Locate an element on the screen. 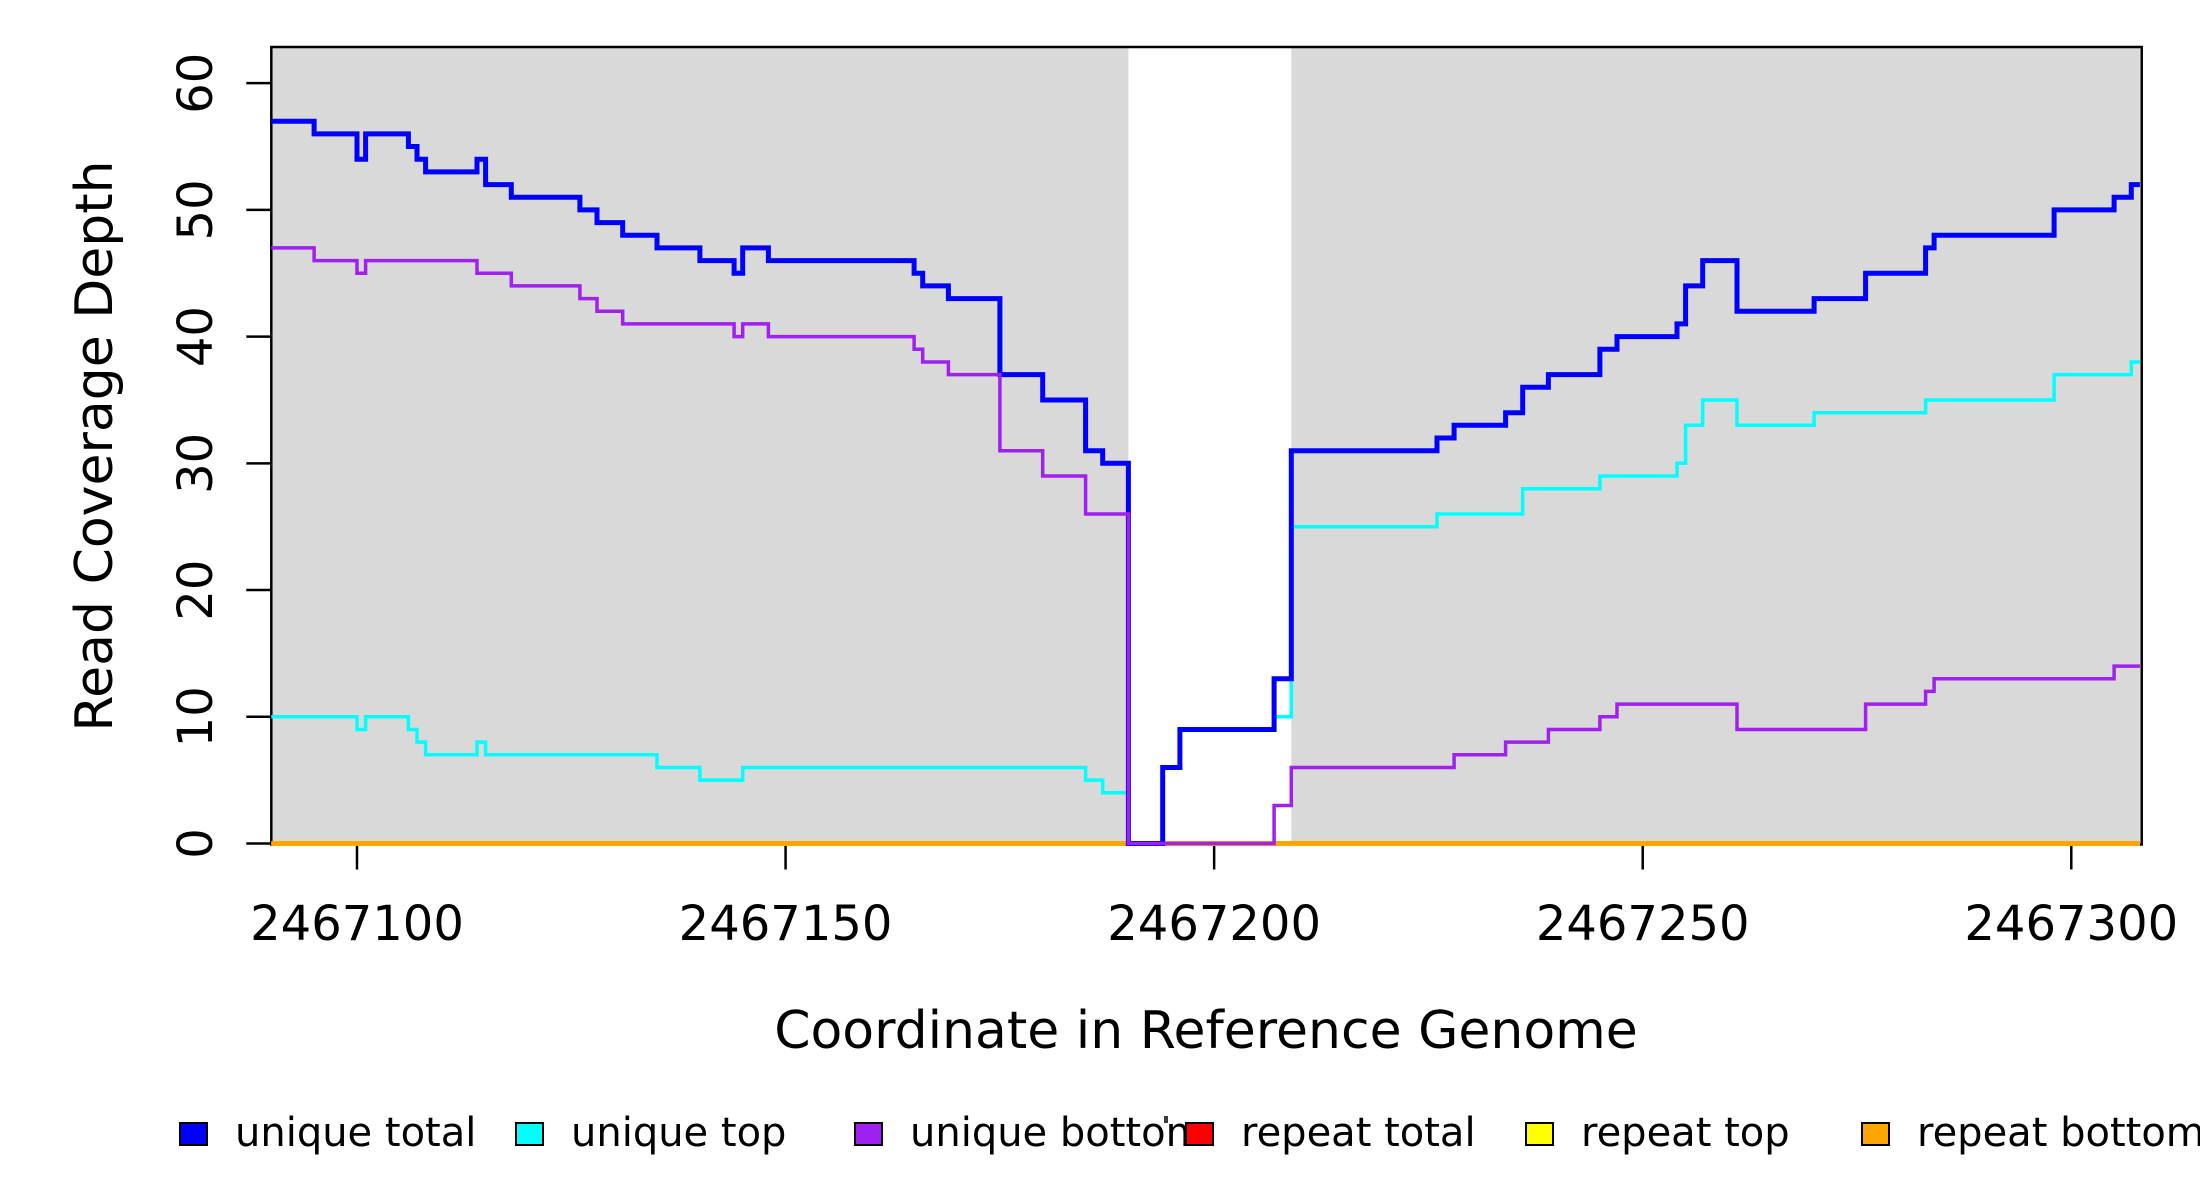  x-tick-label: 2467300 is located at coordinates (2071, 924).